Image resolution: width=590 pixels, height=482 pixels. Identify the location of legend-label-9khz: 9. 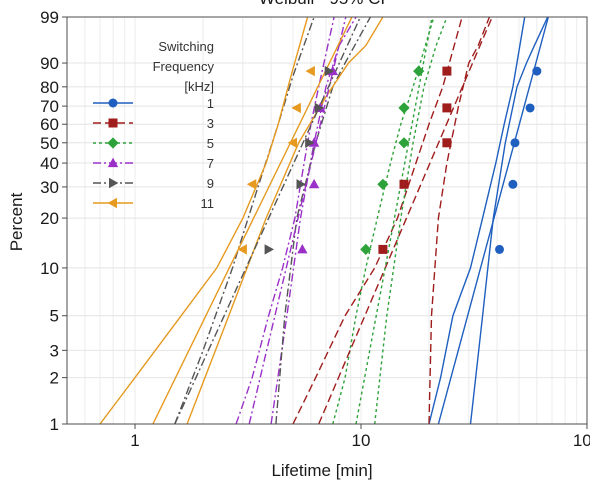
(210, 183).